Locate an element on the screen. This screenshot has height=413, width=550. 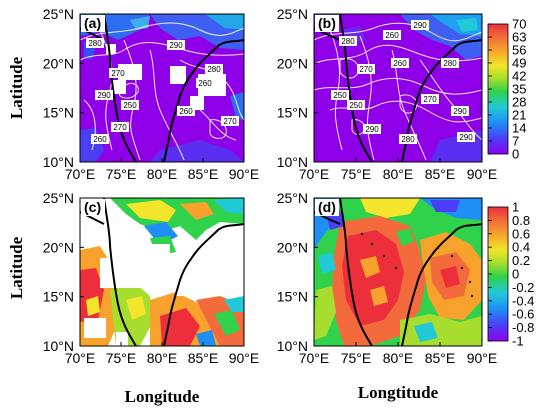
panel-d-x-ticks: 70°E 75°E 80°E 85°E 90°E is located at coordinates (398, 354).